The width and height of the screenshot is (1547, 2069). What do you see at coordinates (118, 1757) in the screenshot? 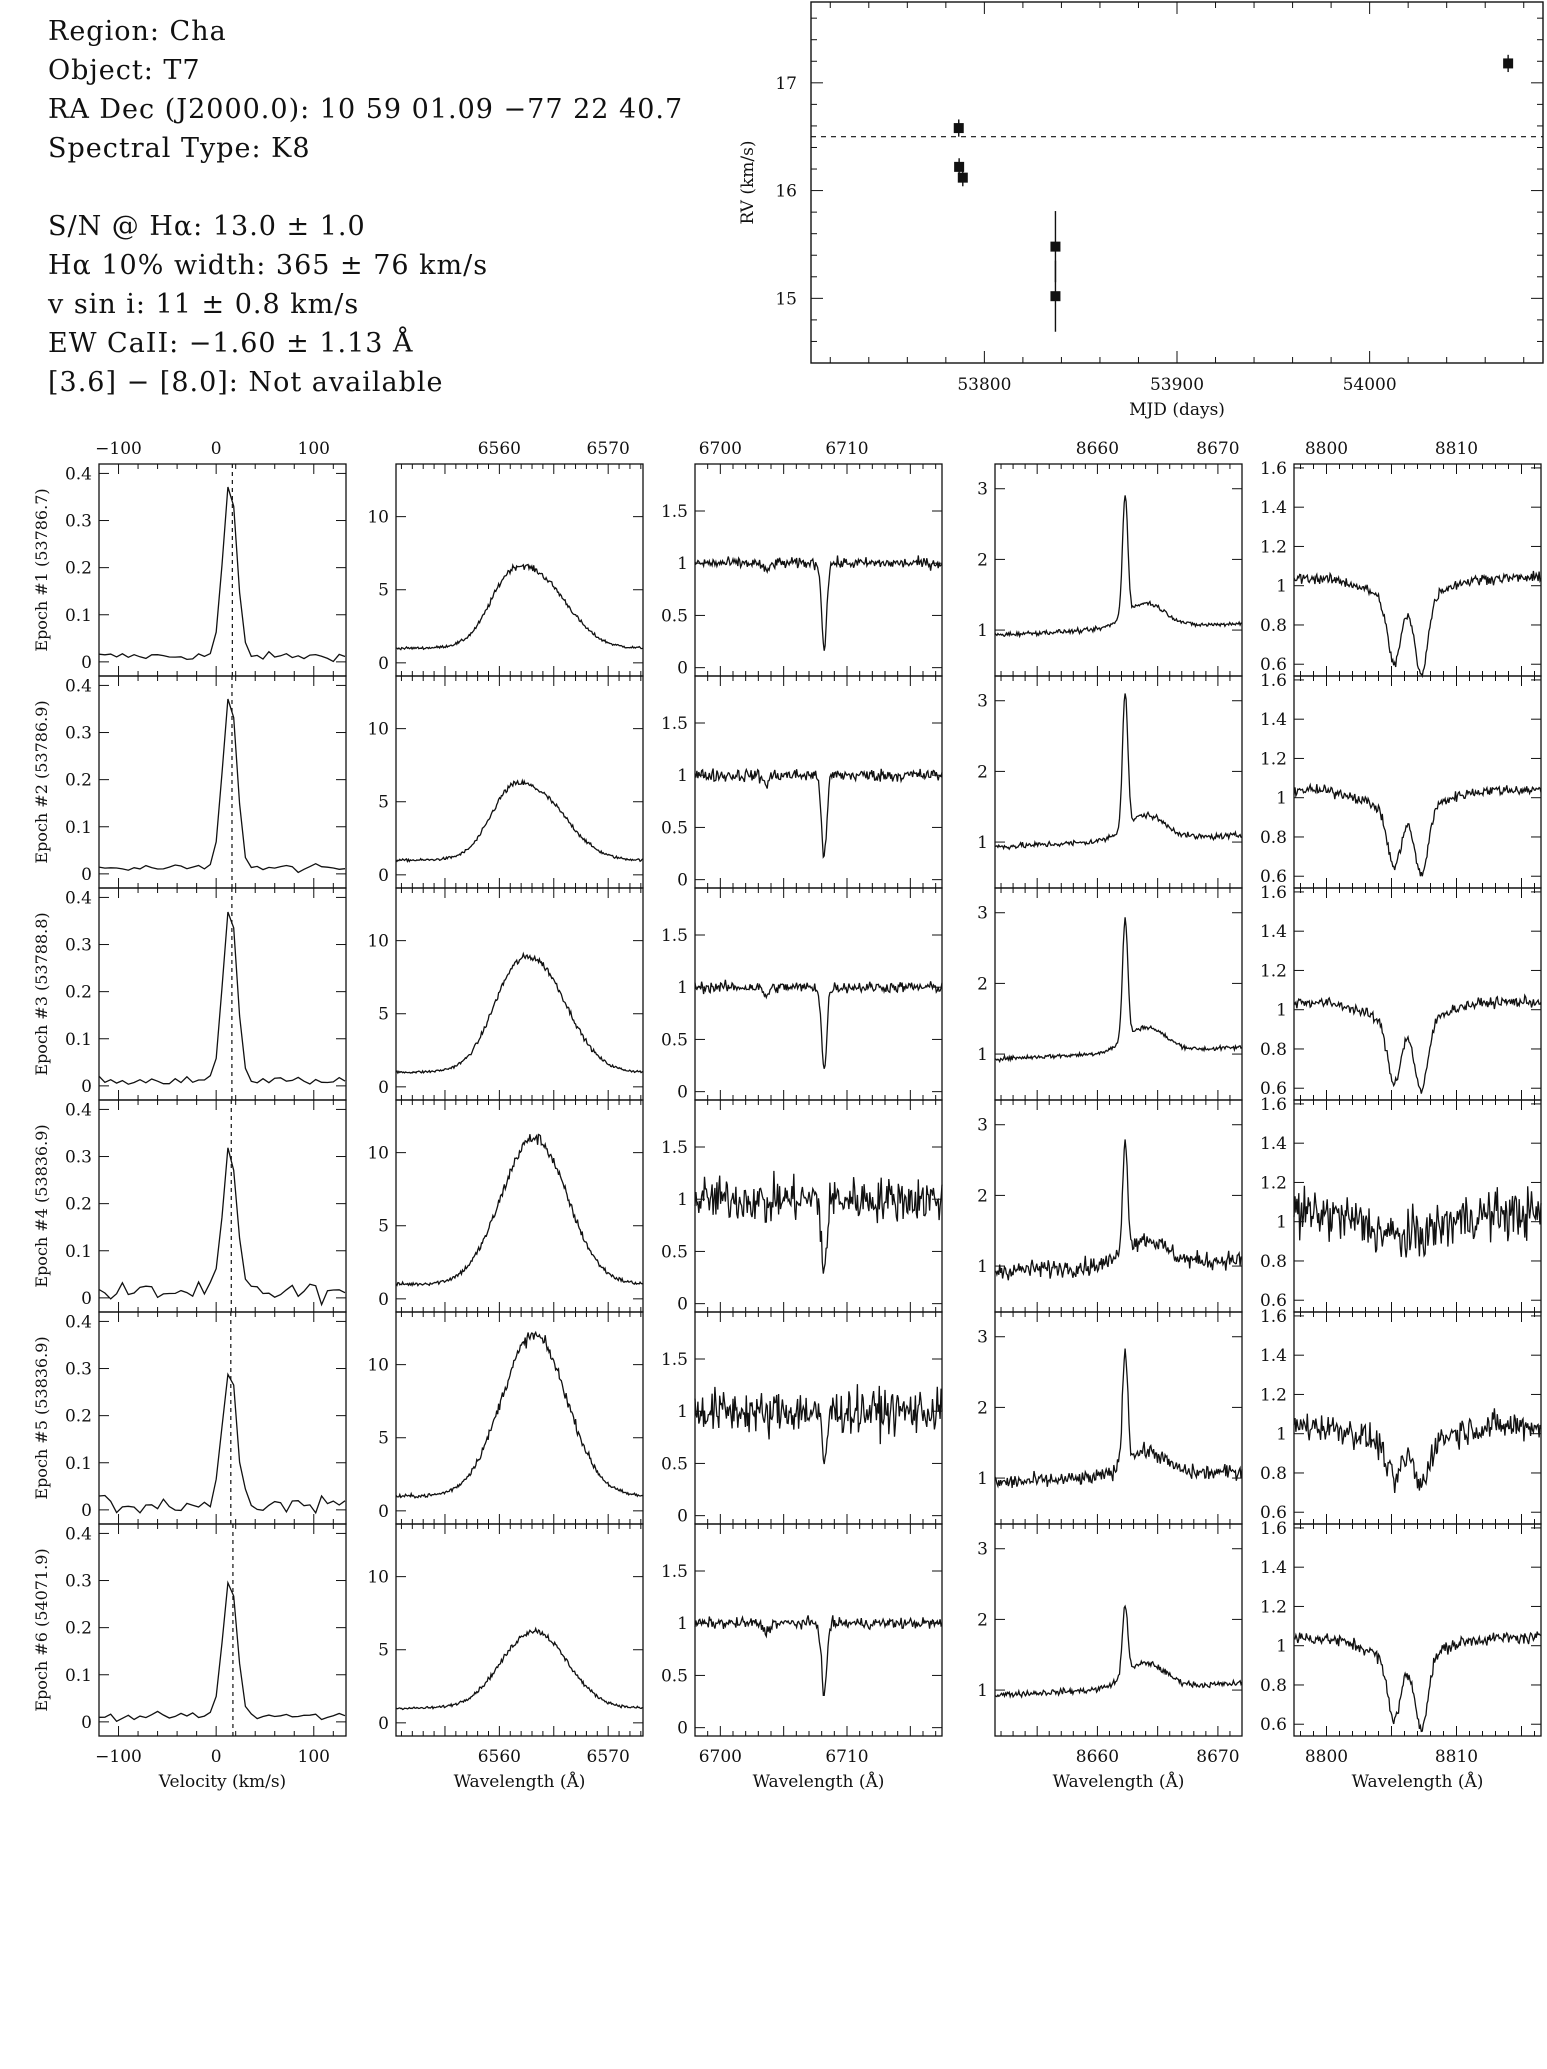
I see `spectrum-bottom-tick-label: −100` at bounding box center [118, 1757].